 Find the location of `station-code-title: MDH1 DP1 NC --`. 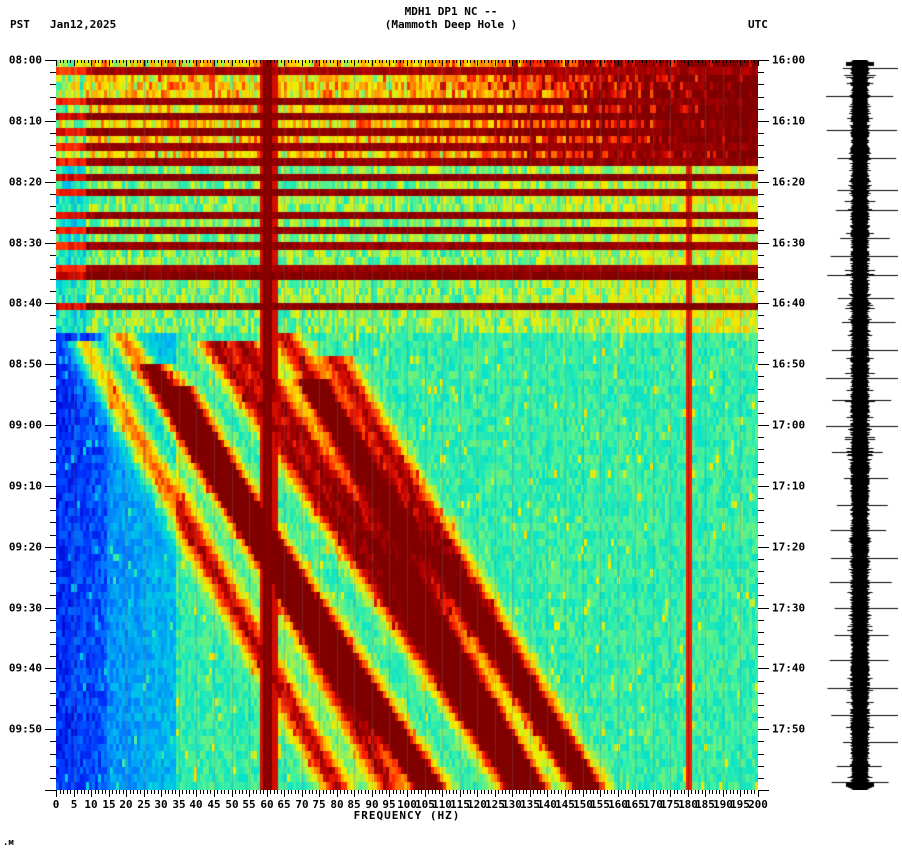

station-code-title: MDH1 DP1 NC -- is located at coordinates (451, 11).